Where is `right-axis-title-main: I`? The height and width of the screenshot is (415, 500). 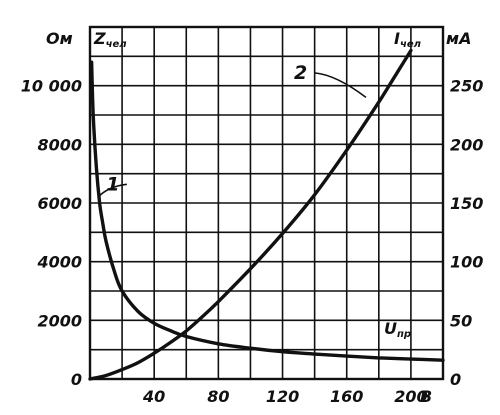
right-axis-title-main: I is located at coordinates (397, 38).